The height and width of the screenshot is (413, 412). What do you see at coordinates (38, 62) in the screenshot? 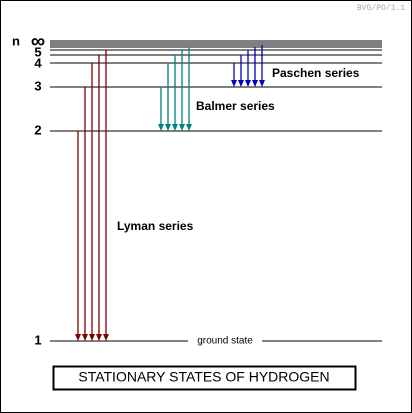
I see `level-label: 4` at bounding box center [38, 62].